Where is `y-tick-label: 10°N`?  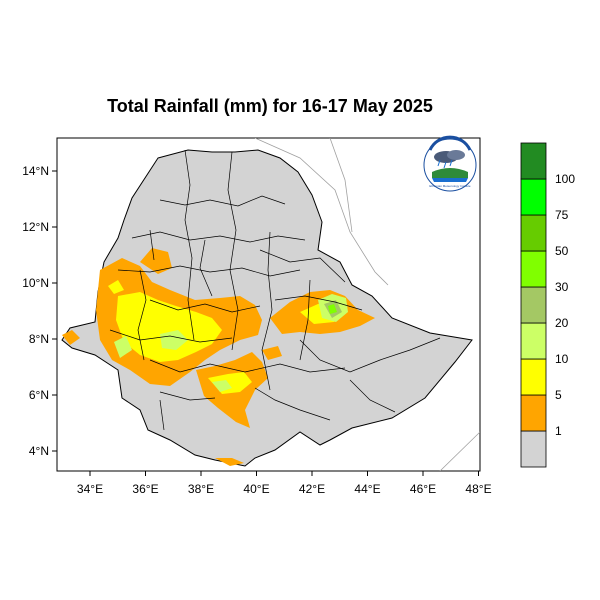 y-tick-label: 10°N is located at coordinates (35, 283).